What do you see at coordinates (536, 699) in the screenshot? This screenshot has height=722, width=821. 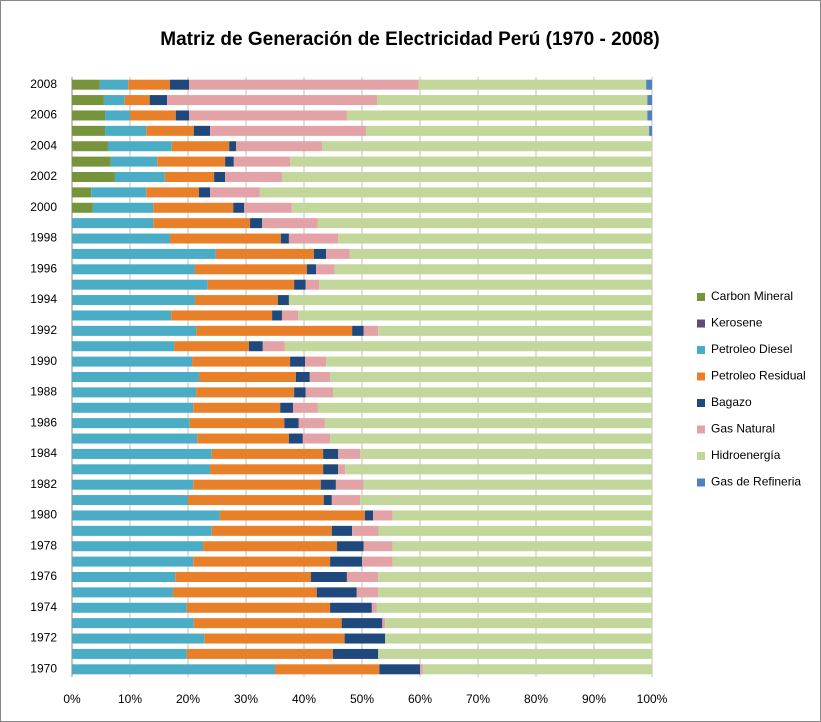 I see `x-tick-label: 80%` at bounding box center [536, 699].